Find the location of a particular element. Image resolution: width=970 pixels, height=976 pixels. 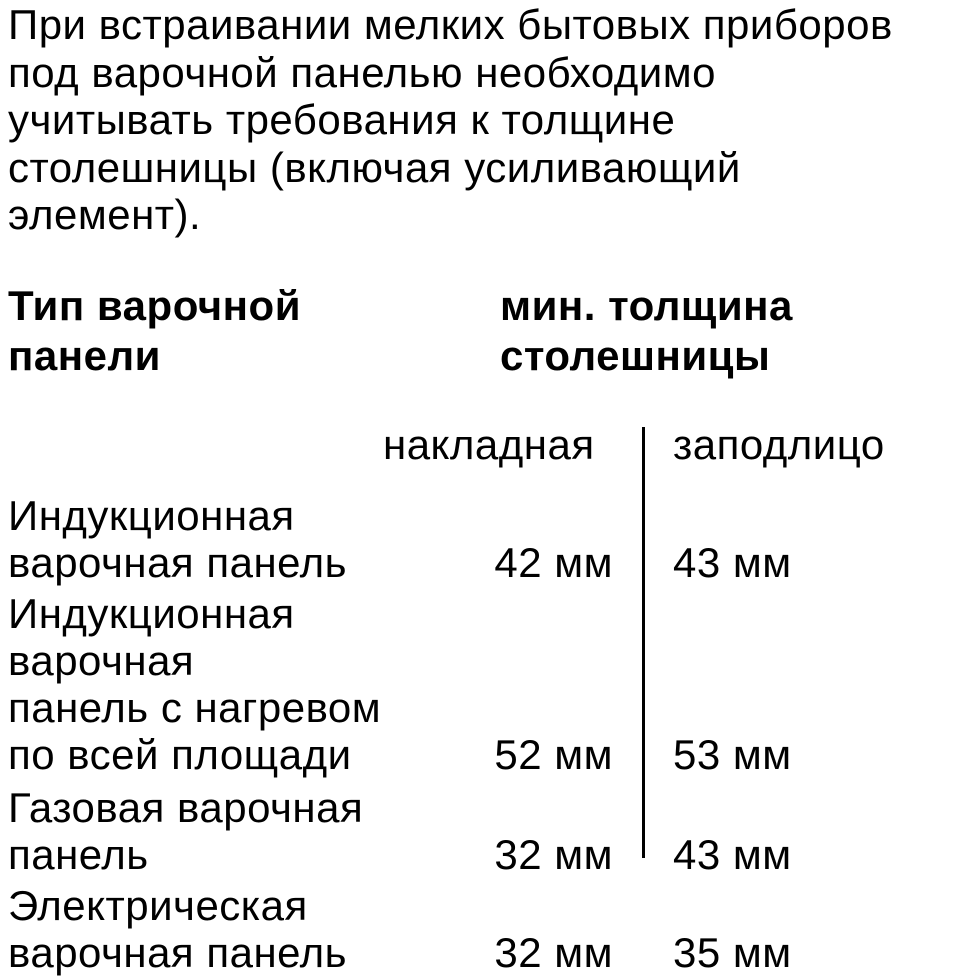

hob-type-label: Газовая варочная панель is located at coordinates (186, 830).